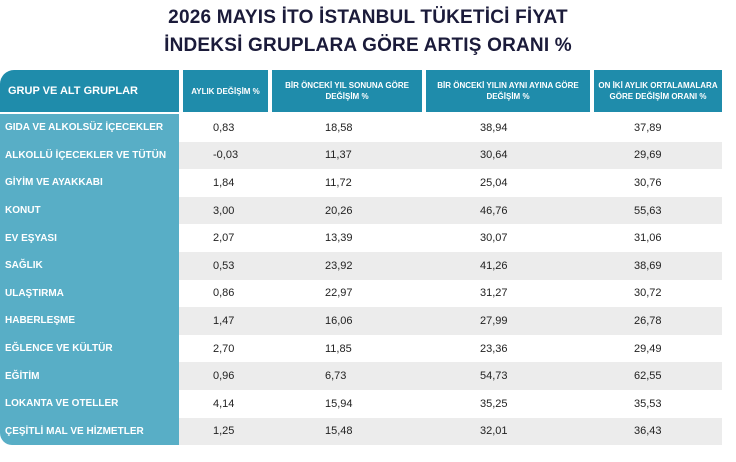 This screenshot has width=736, height=462. What do you see at coordinates (224, 238) in the screenshot?
I see `cell-monthly: 2,07` at bounding box center [224, 238].